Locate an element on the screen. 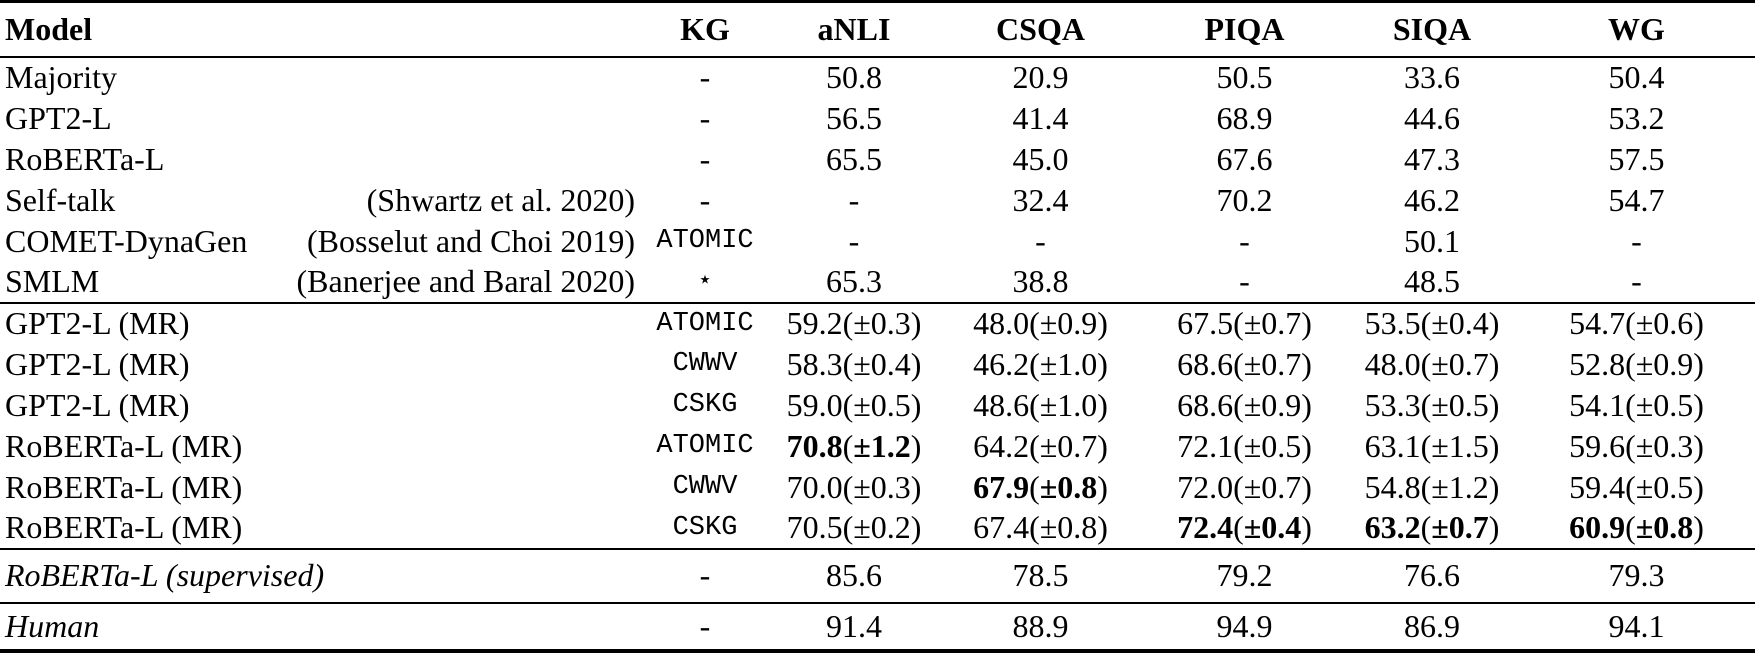  score-std: ±0.6 is located at coordinates (1664, 323).